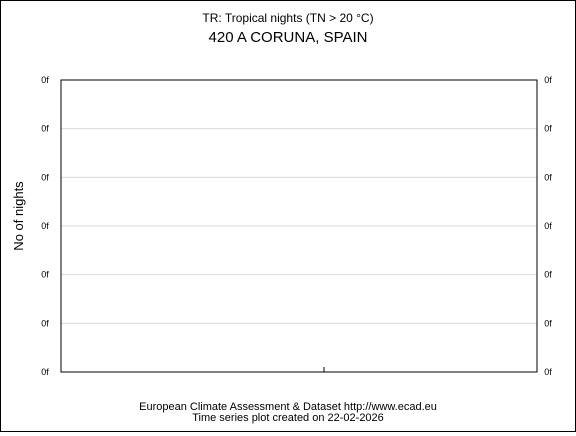 The width and height of the screenshot is (576, 436). I want to click on y-tick-labels-left: 0f 0f 0f 0f 0f 0f 0f, so click(45, 226).